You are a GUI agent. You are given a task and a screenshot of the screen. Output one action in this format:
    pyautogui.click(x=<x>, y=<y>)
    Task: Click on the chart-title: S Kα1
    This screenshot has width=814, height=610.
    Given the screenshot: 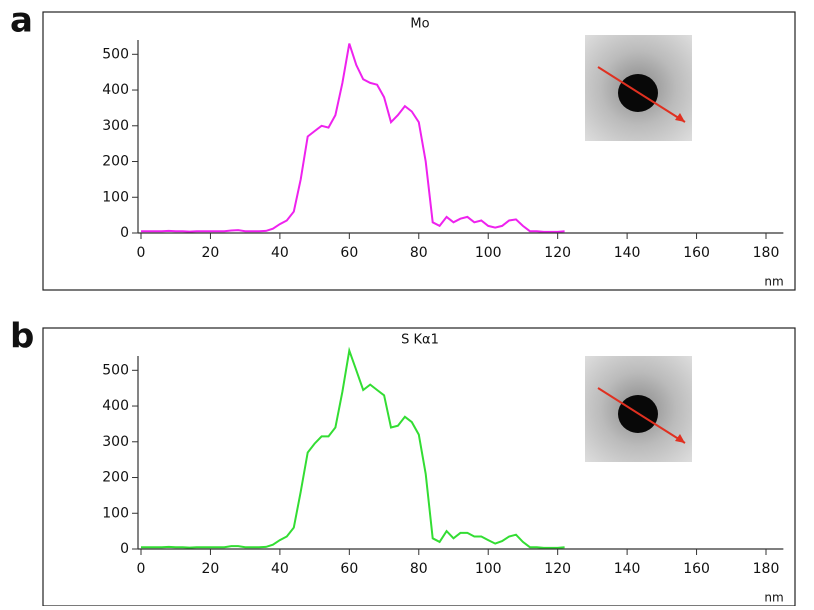 What is the action you would take?
    pyautogui.click(x=420, y=340)
    